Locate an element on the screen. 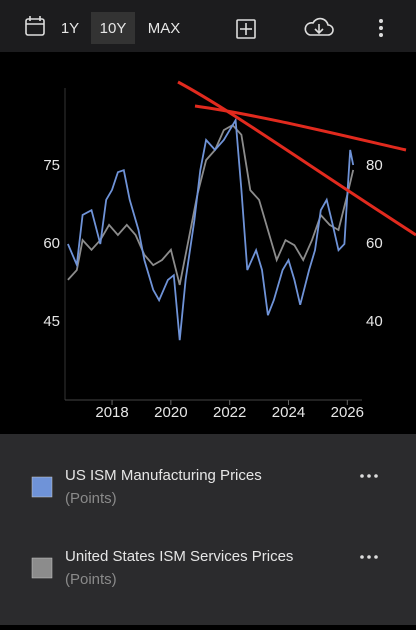 Image resolution: width=416 pixels, height=630 pixels. download-icon is located at coordinates (319, 26).